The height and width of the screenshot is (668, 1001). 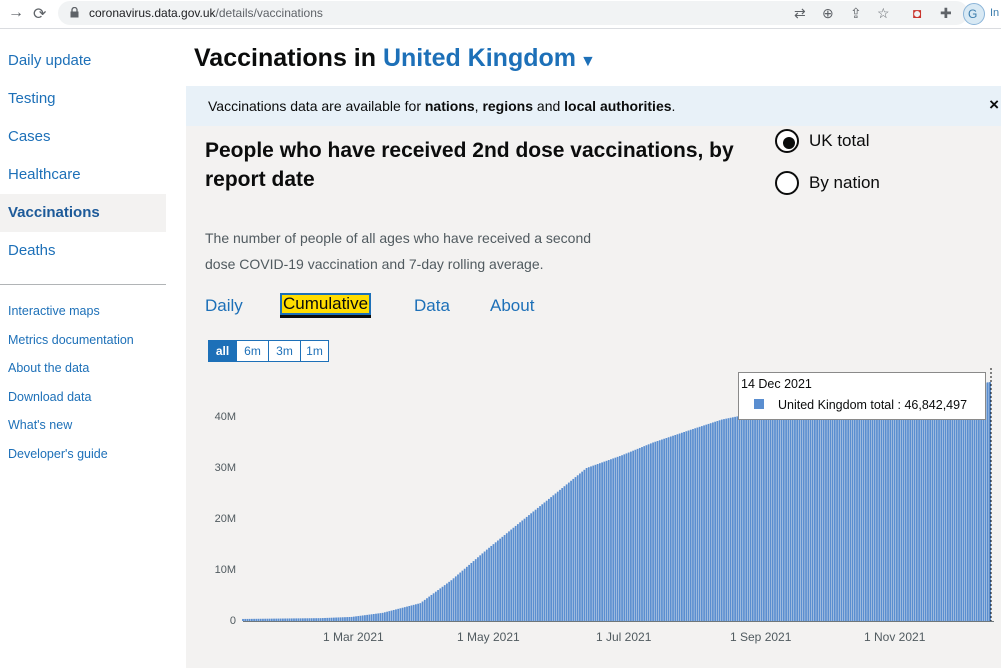 I want to click on forward-icon: →, so click(x=16, y=12).